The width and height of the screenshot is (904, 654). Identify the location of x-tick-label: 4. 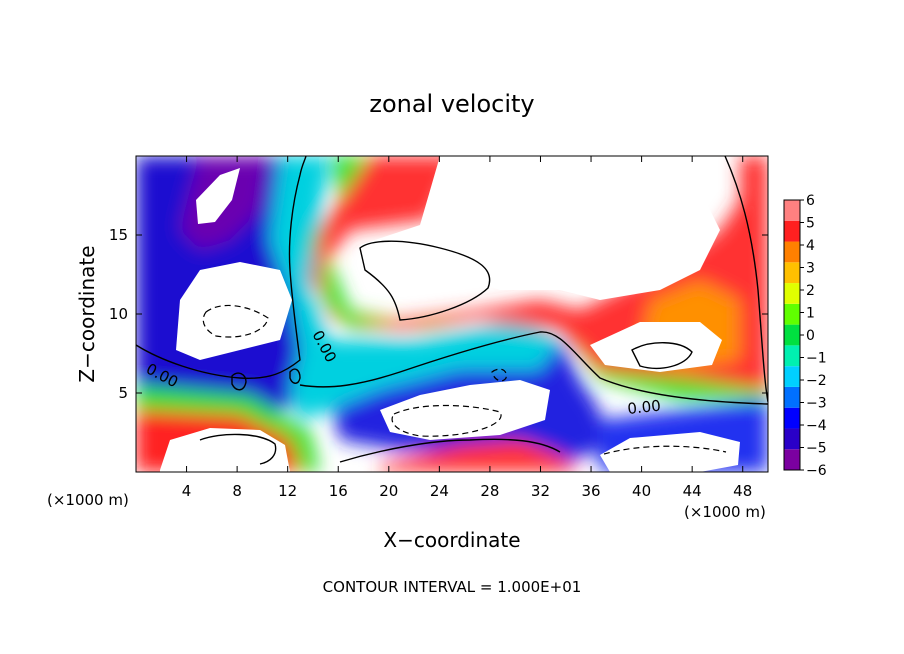
(187, 491).